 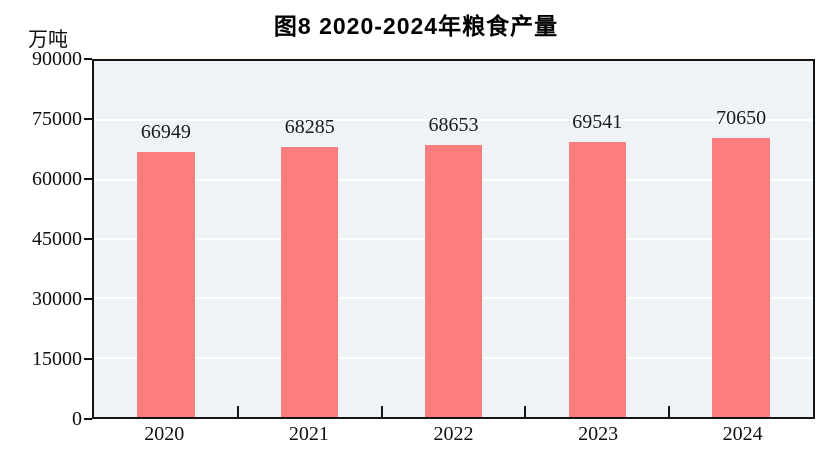 I want to click on chart-title: 图8 2020-2024年粮食产量, so click(x=416, y=26).